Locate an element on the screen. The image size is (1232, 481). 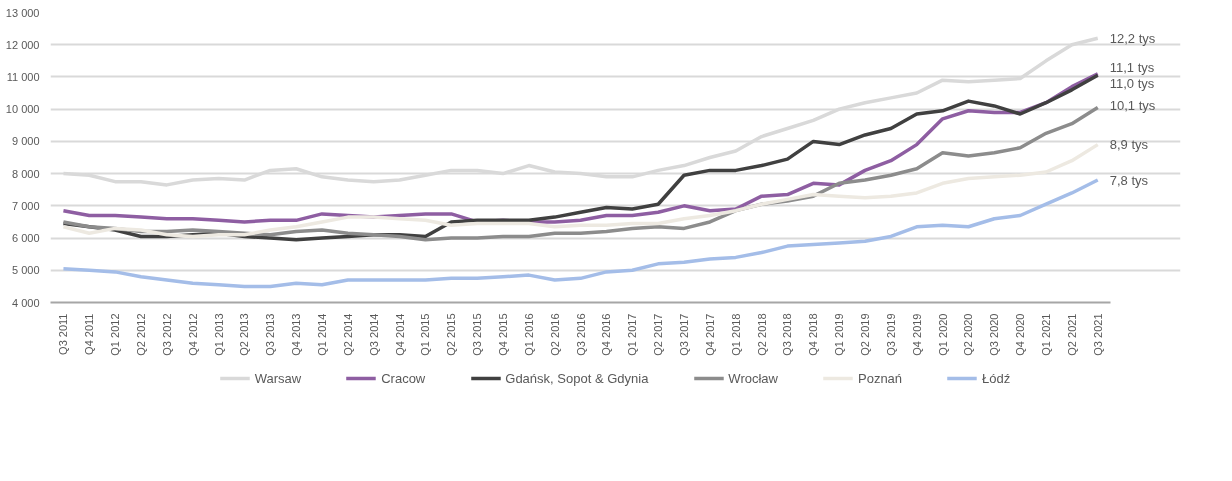
x-tick-label: Q3 2019 is located at coordinates (890, 334).